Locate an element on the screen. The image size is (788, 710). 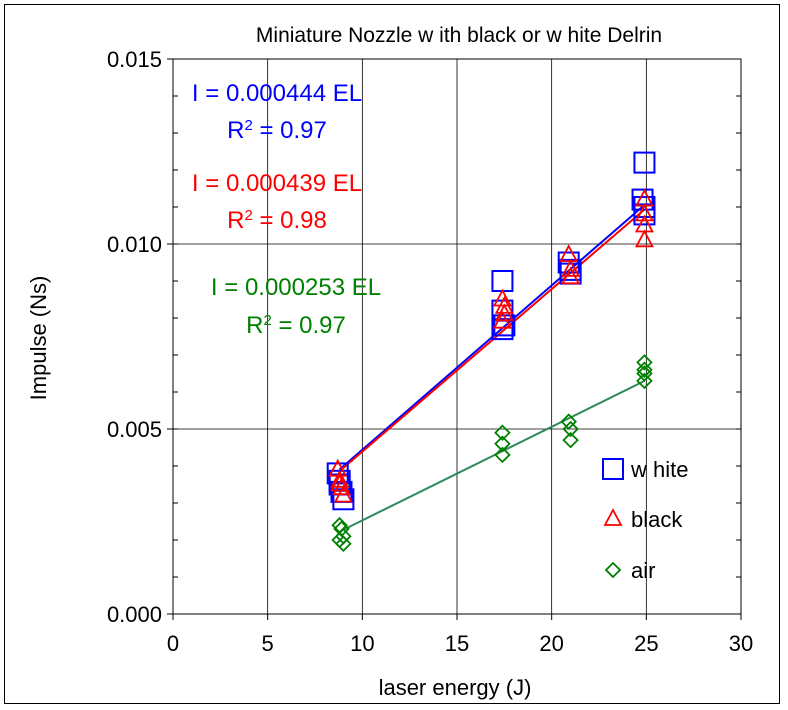
y-tick-label: 0.015 is located at coordinates (134, 59).